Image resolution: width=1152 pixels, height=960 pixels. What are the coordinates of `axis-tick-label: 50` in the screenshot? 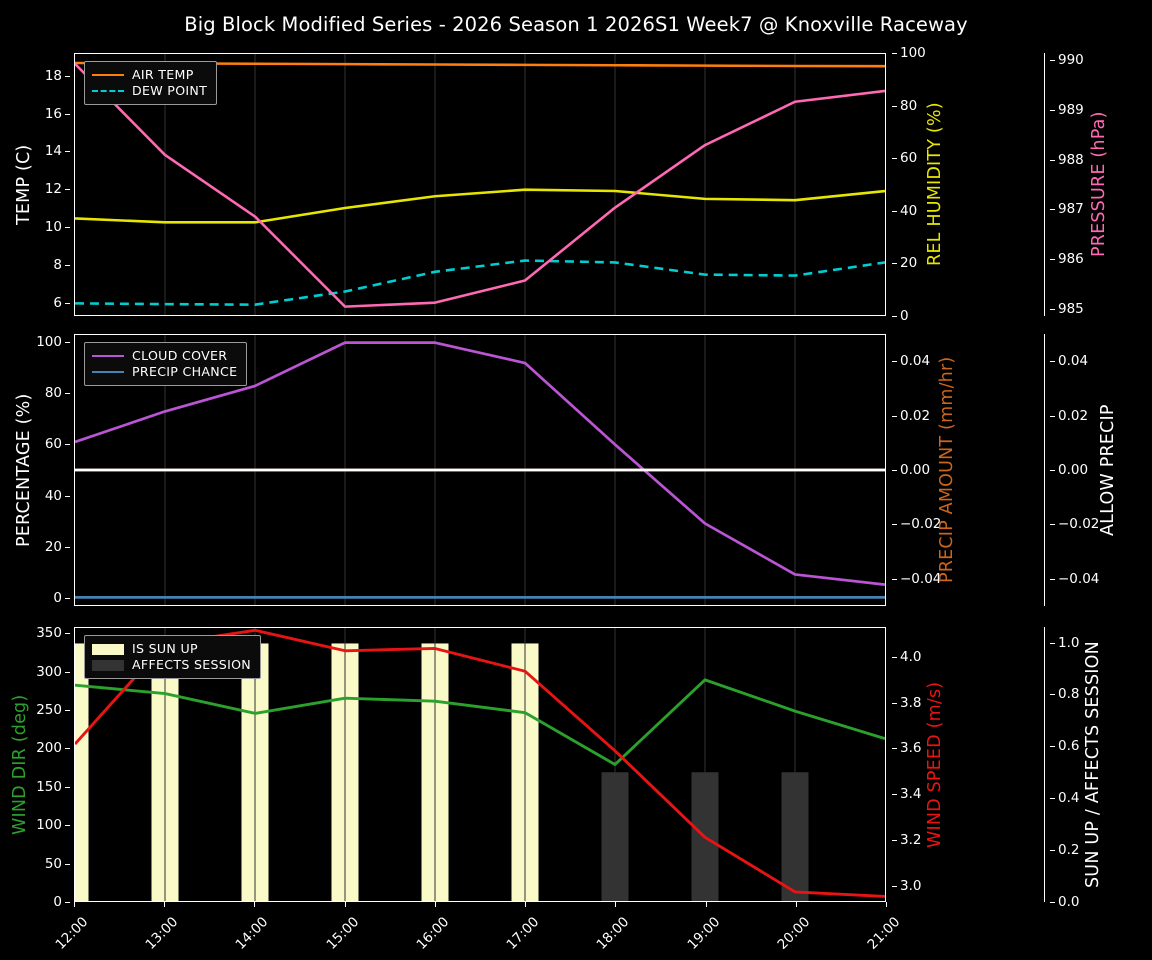 It's located at (53, 863).